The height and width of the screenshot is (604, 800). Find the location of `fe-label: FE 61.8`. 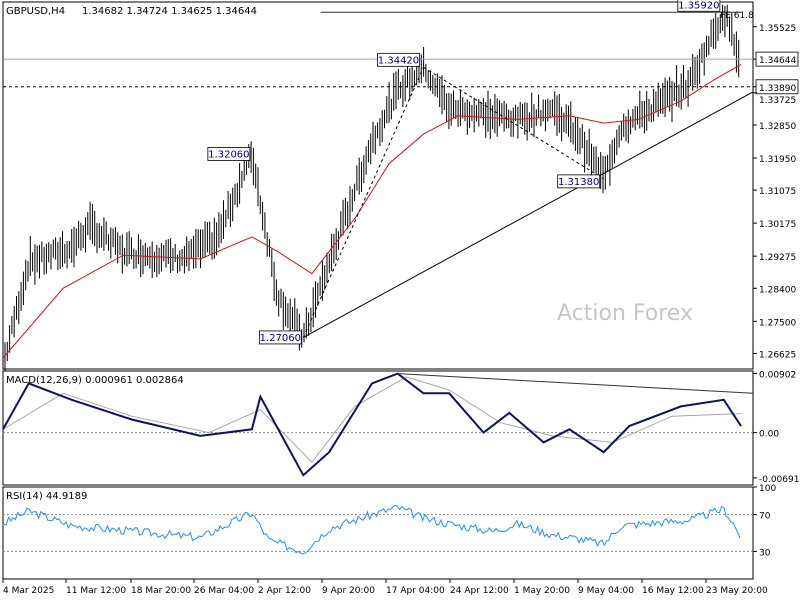

fe-label: FE 61.8 is located at coordinates (737, 16).